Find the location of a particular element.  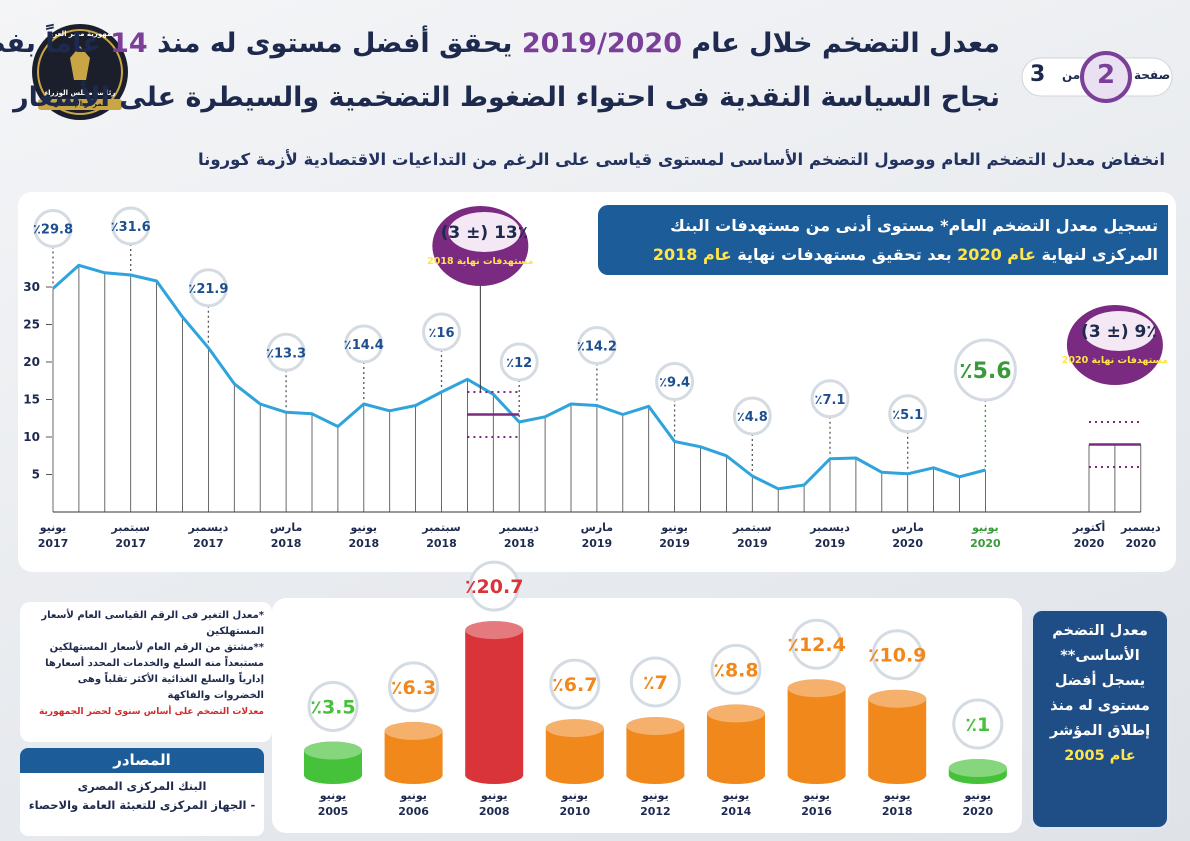

headline-part: عام 2020 is located at coordinates (996, 254).